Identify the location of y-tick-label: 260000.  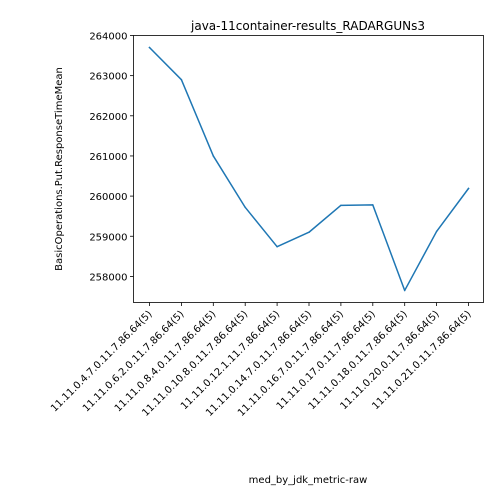
(108, 197).